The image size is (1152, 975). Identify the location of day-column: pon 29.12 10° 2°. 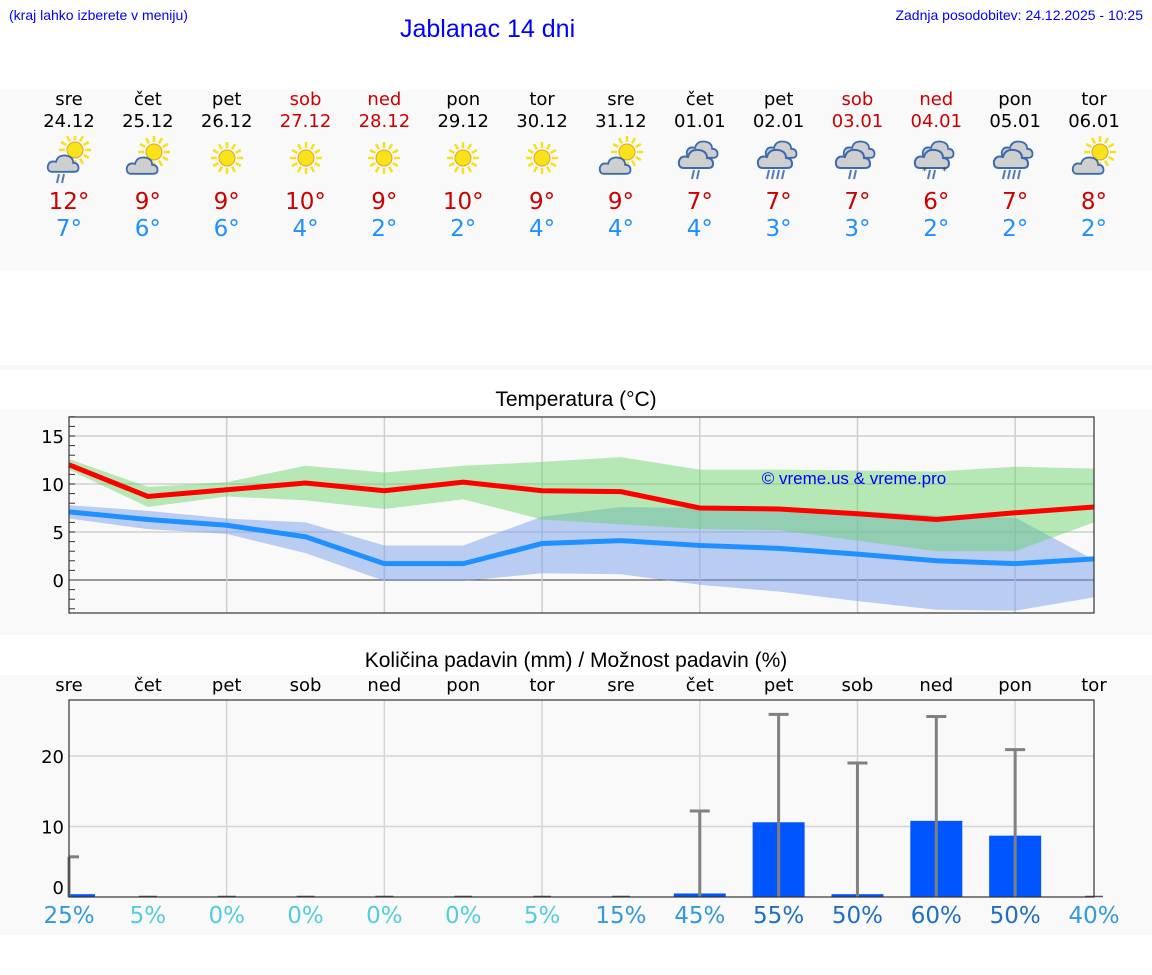
(463, 166).